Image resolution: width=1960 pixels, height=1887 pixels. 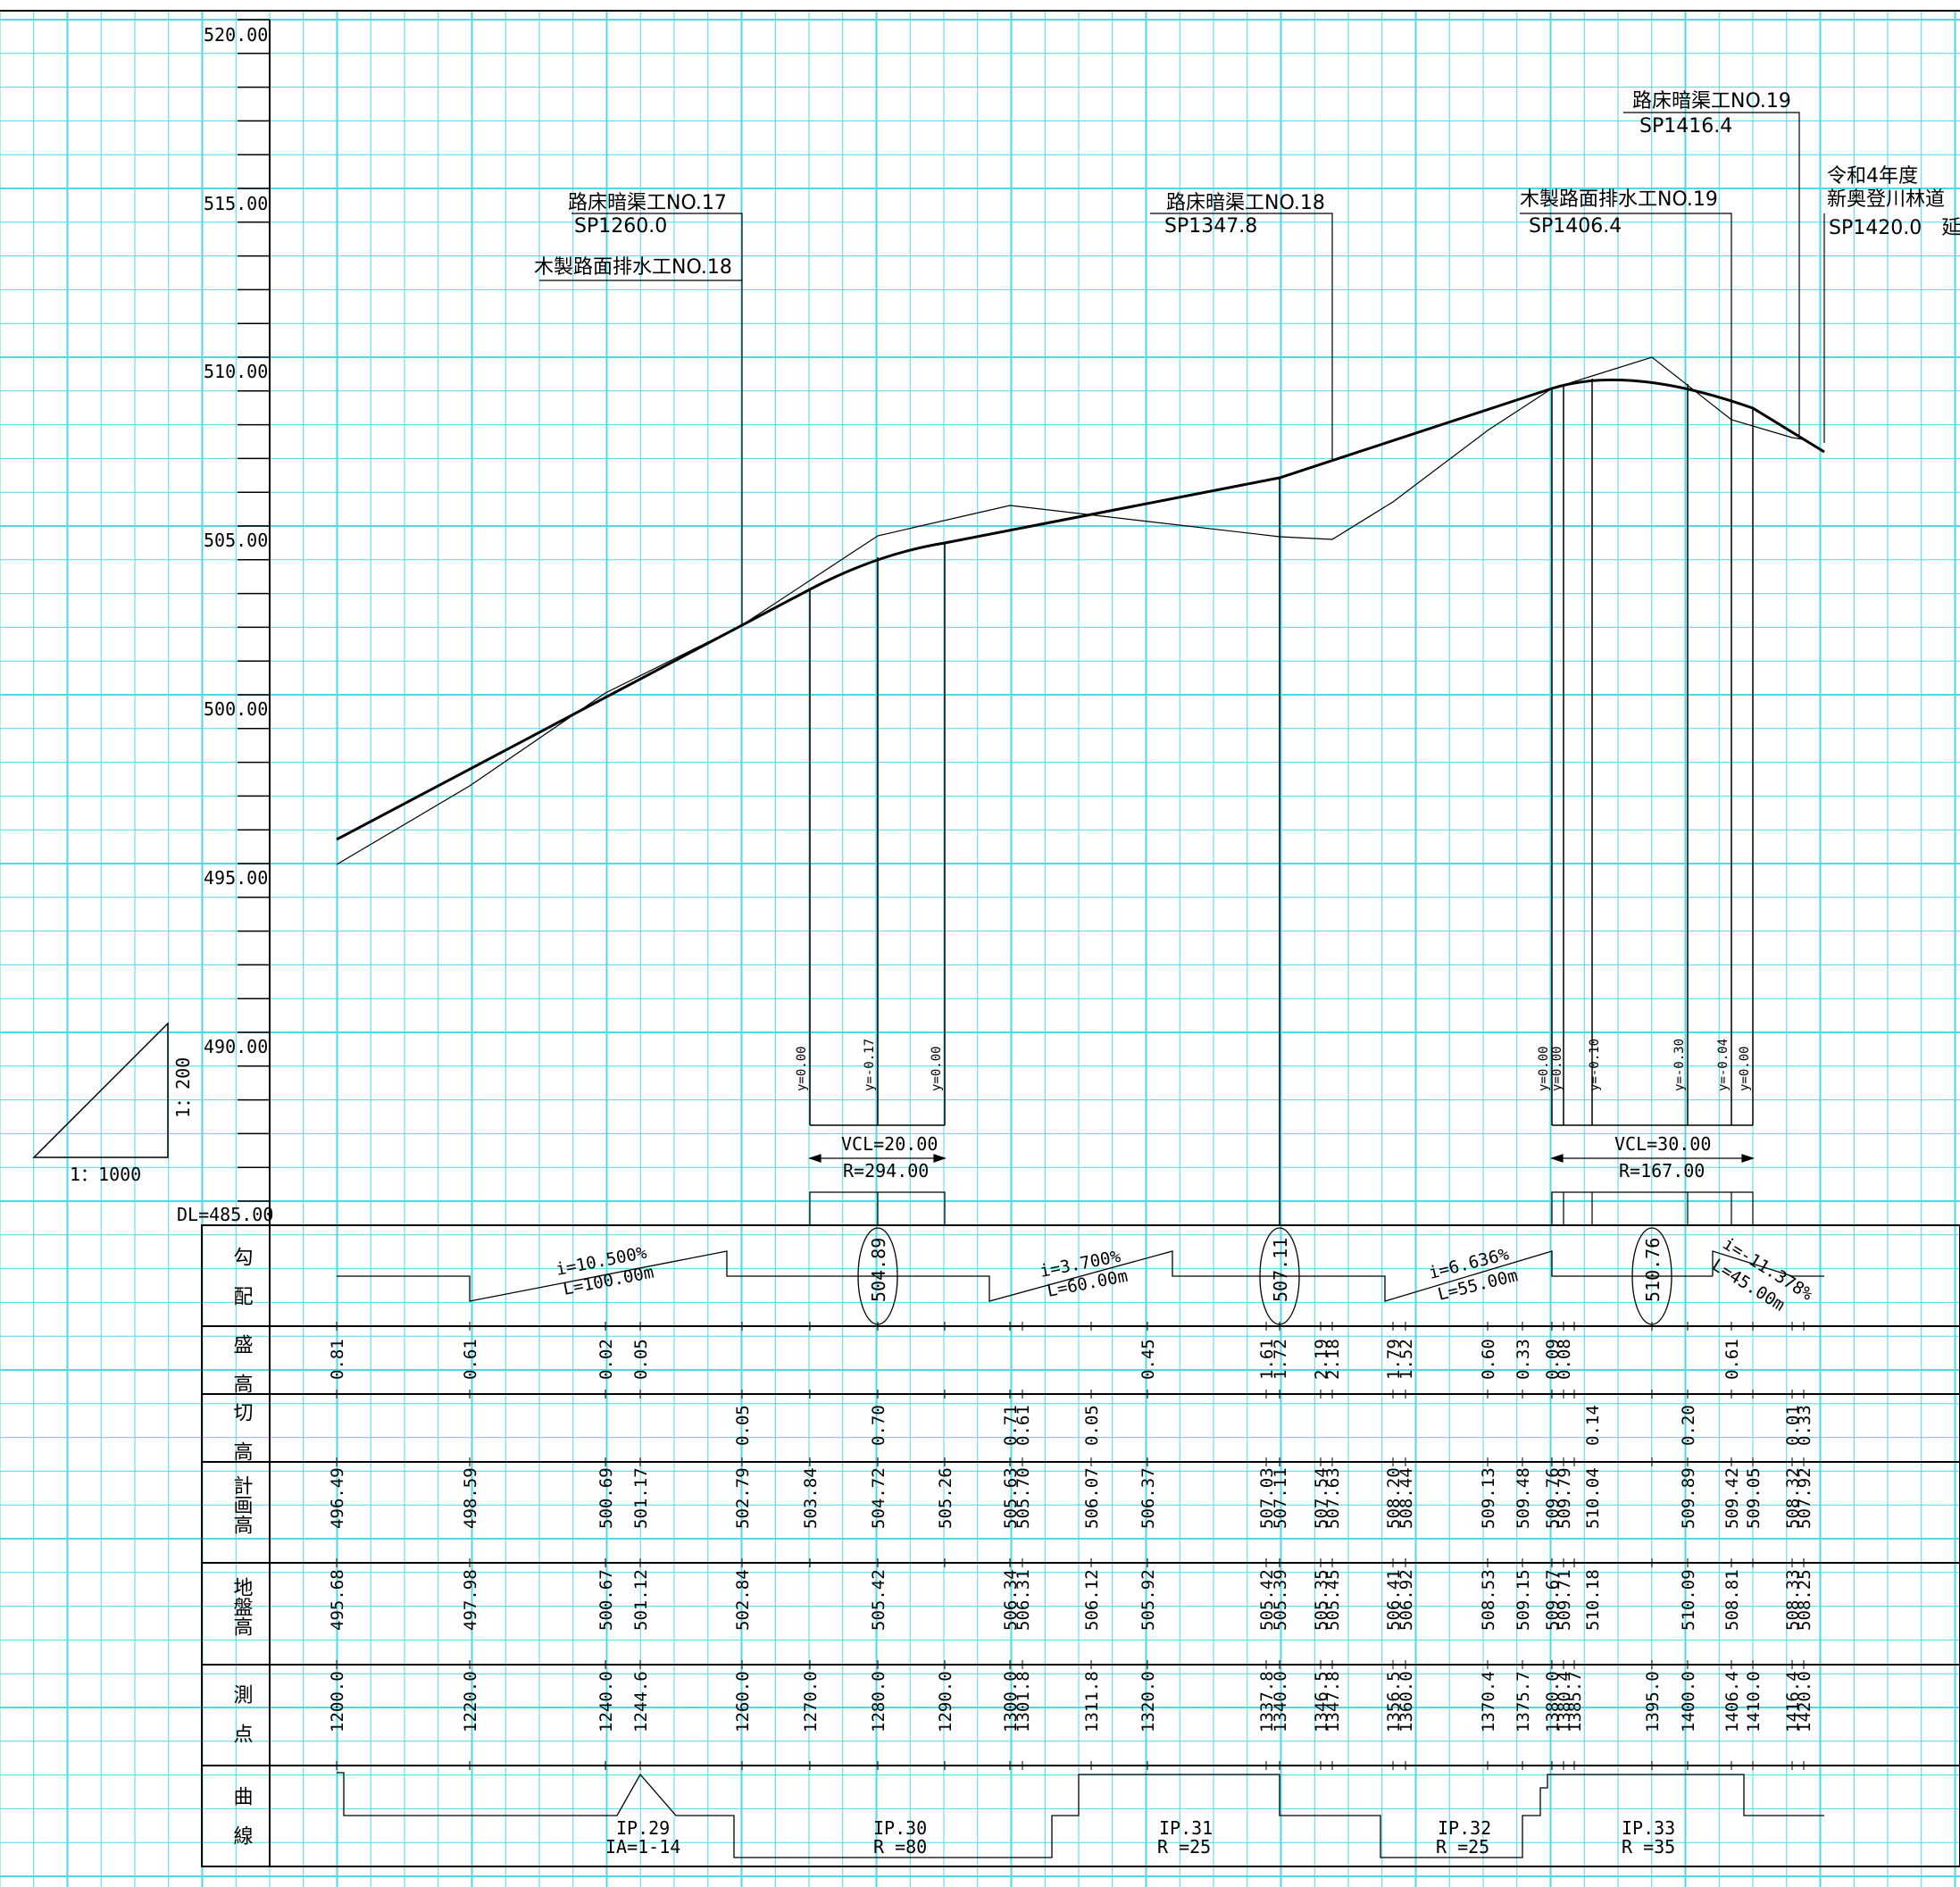 I want to click on structure-label: SP1406.4, so click(x=1575, y=226).